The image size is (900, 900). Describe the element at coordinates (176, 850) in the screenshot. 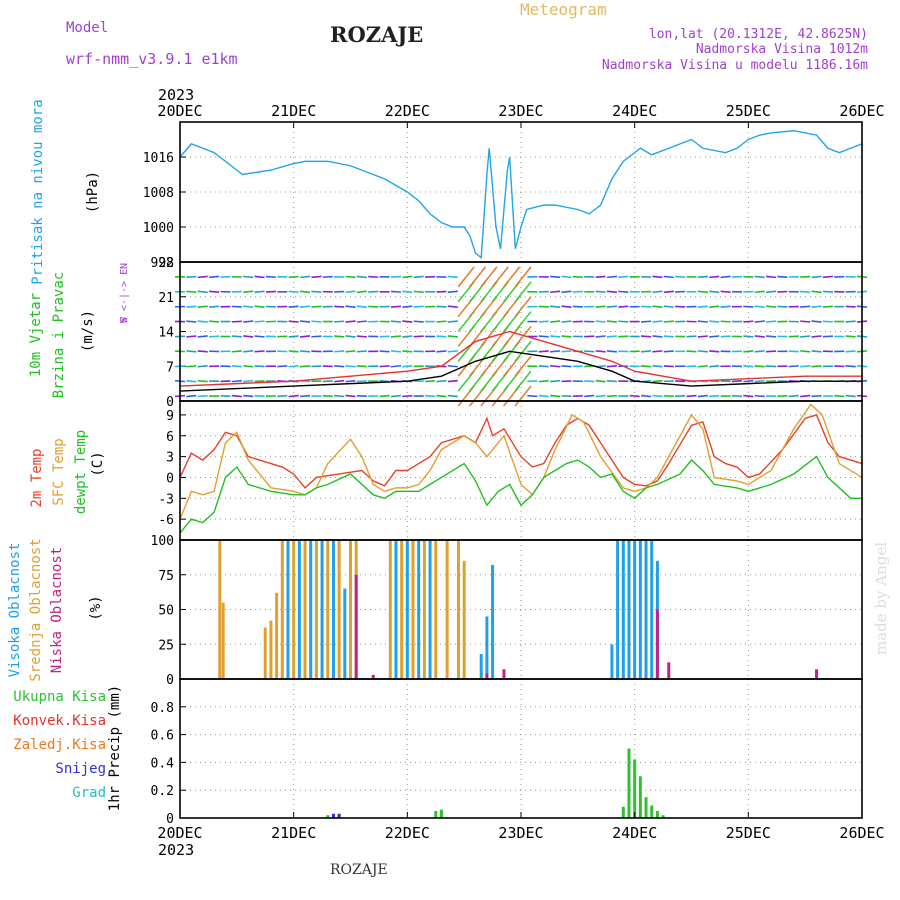

I see `x-year-label-bottom: 2023` at that location.